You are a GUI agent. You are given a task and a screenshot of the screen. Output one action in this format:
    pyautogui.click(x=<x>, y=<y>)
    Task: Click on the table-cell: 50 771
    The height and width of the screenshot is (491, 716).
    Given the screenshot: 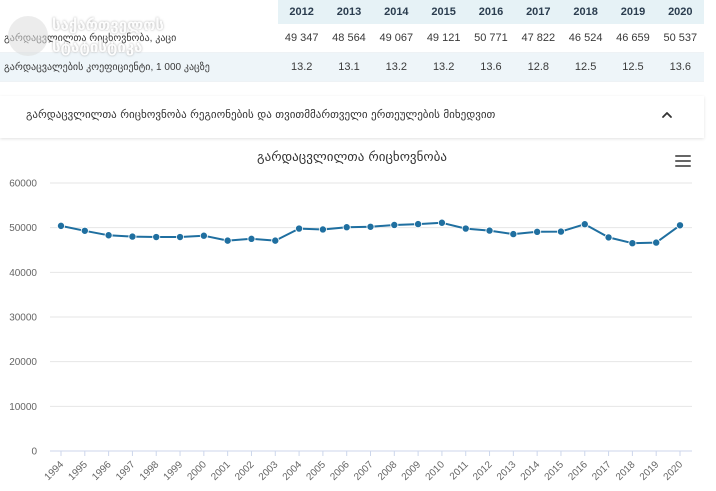 What is the action you would take?
    pyautogui.click(x=491, y=38)
    